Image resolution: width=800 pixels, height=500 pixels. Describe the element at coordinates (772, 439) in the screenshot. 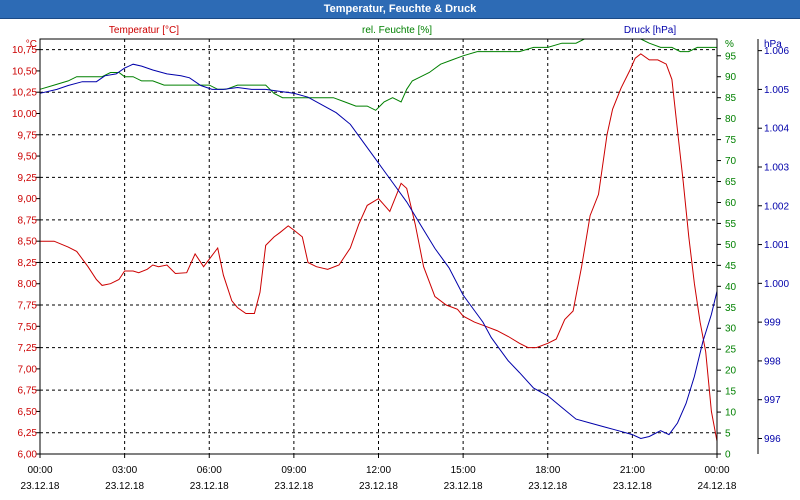

I see `pressure-tick-label: 996` at that location.